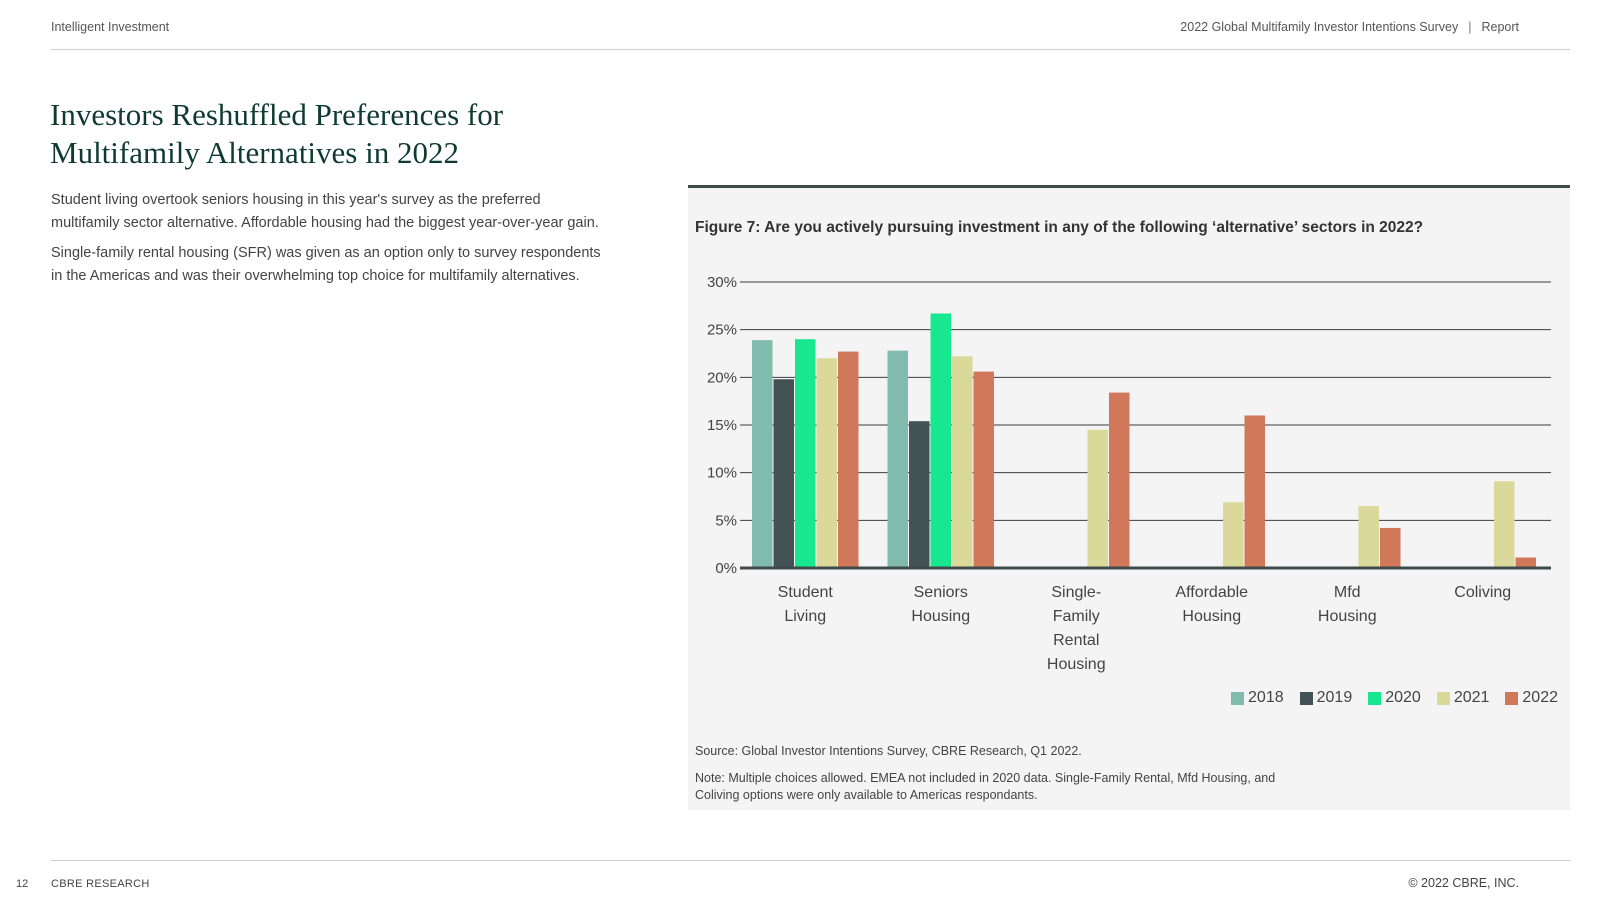 The height and width of the screenshot is (900, 1600). What do you see at coordinates (1403, 697) in the screenshot?
I see `legend-label: 2020` at bounding box center [1403, 697].